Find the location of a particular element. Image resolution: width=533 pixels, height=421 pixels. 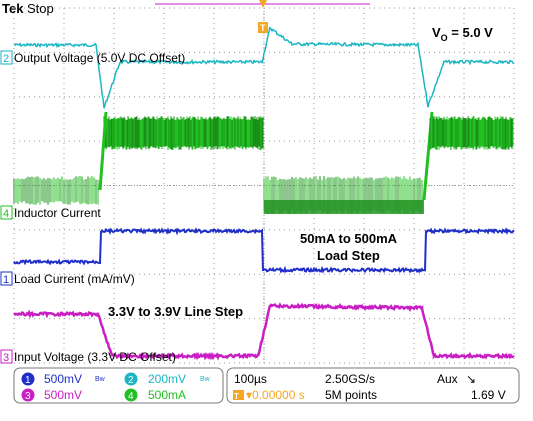

ch4-scale-value: 500mA is located at coordinates (167, 395).